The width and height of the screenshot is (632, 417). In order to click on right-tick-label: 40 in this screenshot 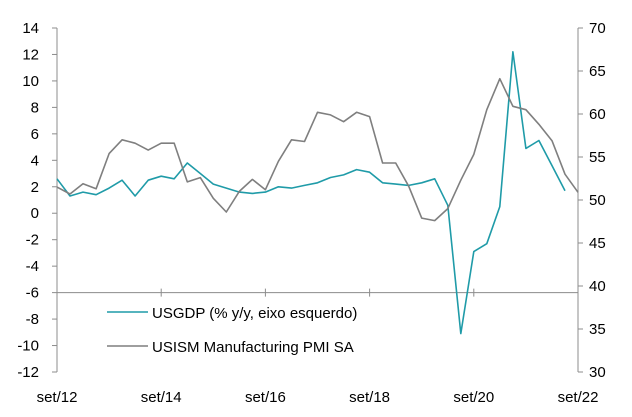, I will do `click(597, 286)`.